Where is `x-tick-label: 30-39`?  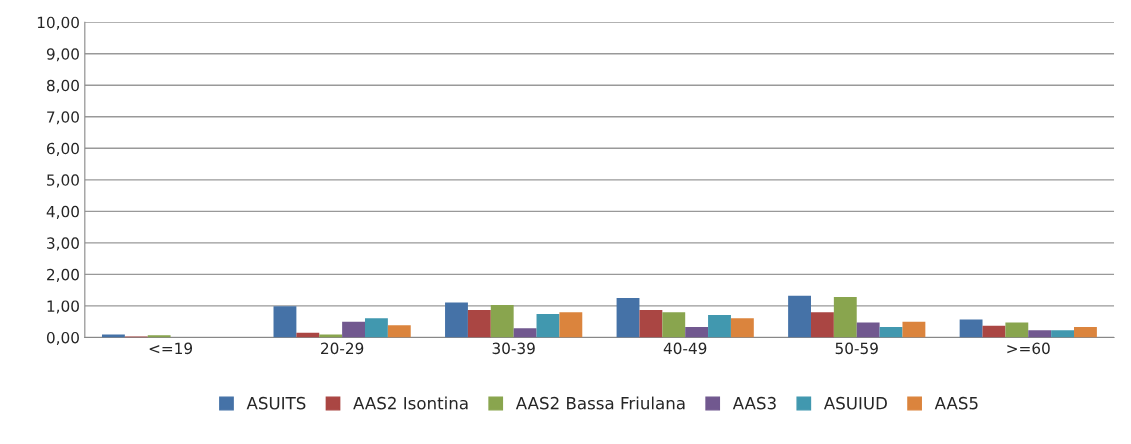 x-tick-label: 30-39 is located at coordinates (513, 348).